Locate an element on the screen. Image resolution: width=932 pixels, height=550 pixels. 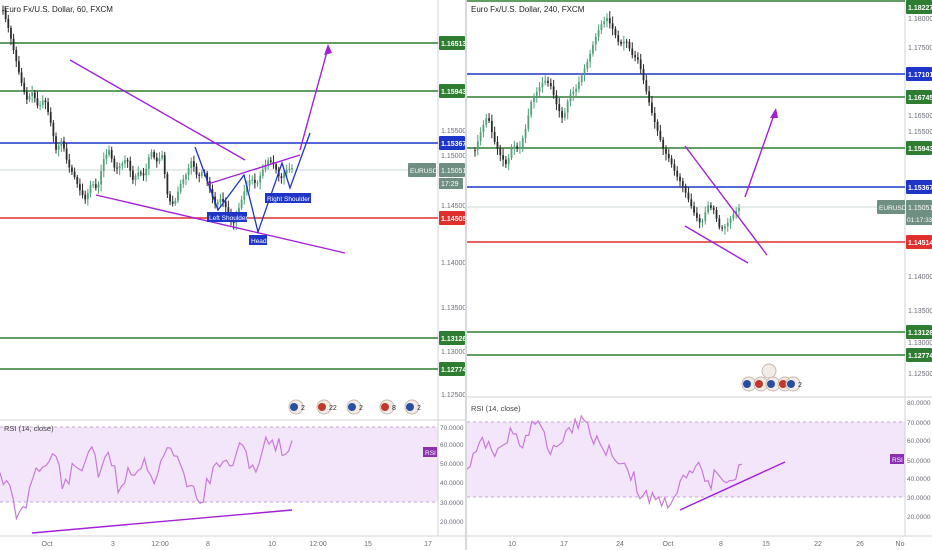
time-tick-label: 24 is located at coordinates (620, 544).